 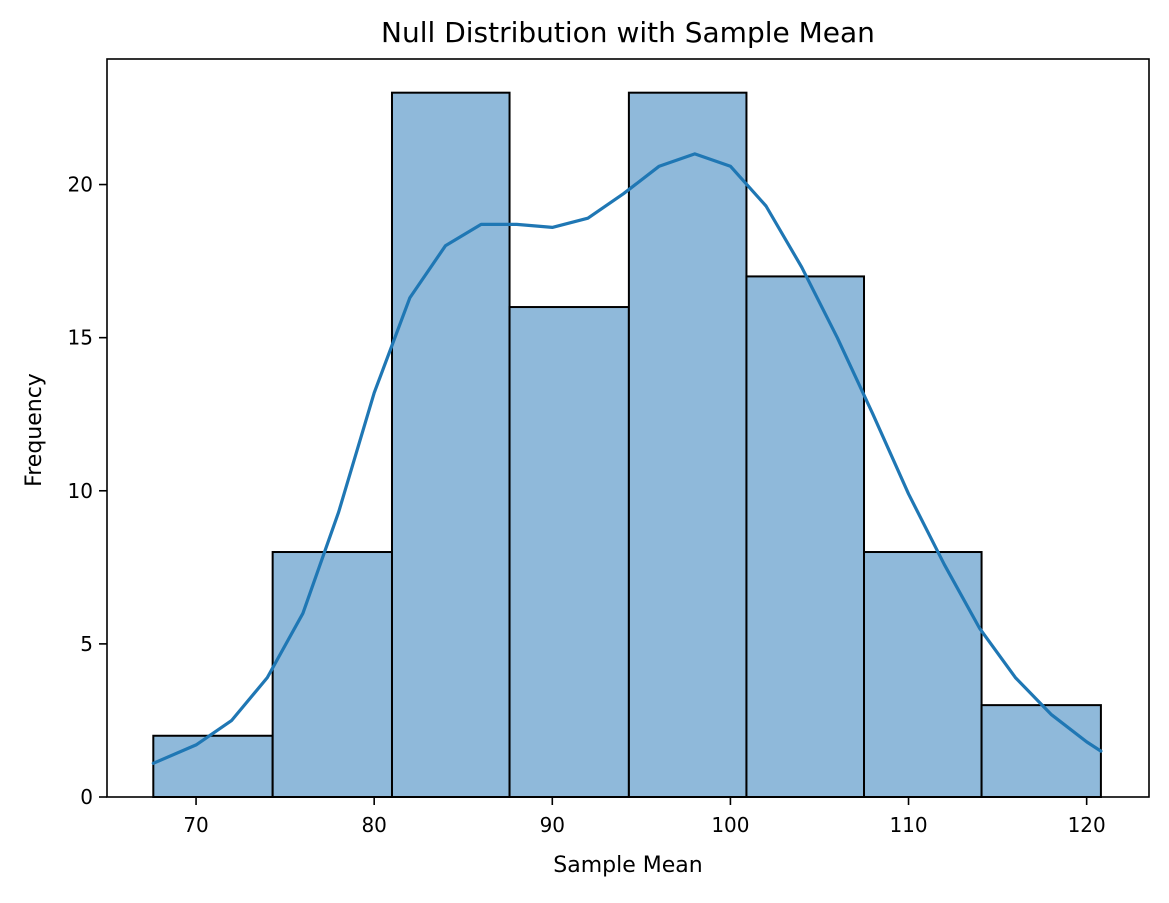 What do you see at coordinates (86, 644) in the screenshot?
I see `y-tick-label: 5` at bounding box center [86, 644].